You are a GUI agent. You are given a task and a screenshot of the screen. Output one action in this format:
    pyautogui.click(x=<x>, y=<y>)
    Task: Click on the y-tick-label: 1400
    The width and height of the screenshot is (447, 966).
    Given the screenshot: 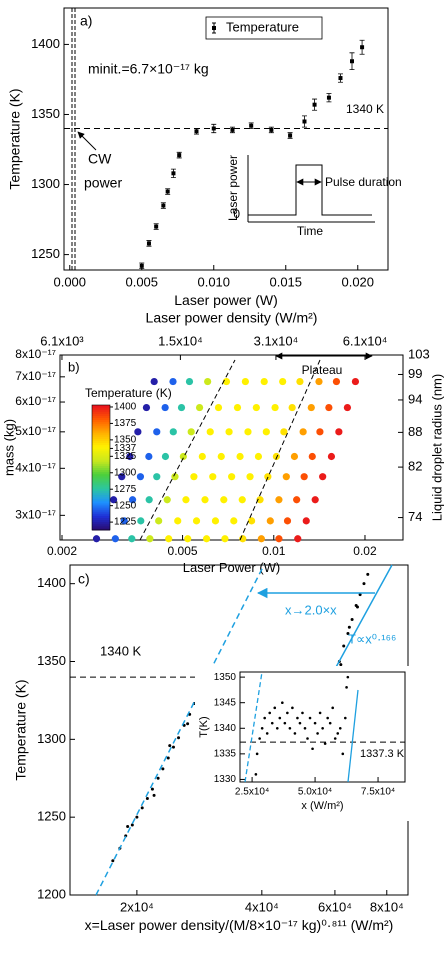 What is the action you would take?
    pyautogui.click(x=51, y=582)
    